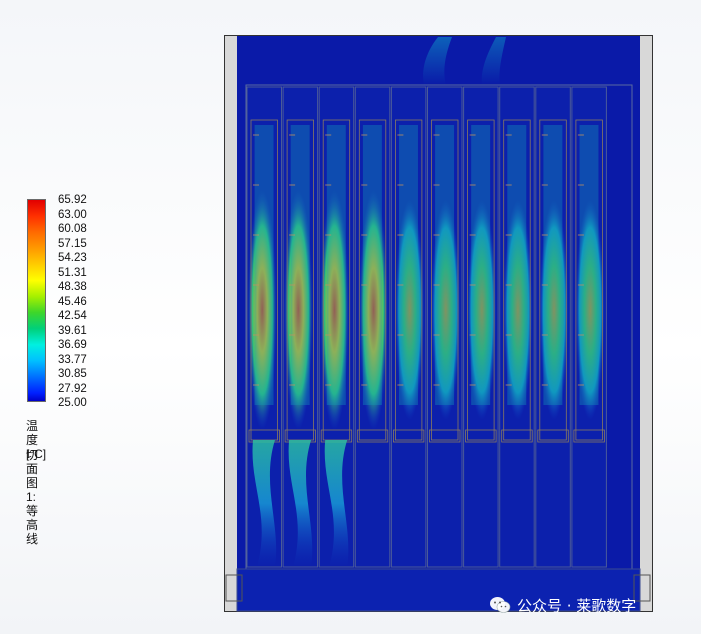 The width and height of the screenshot is (701, 634). What do you see at coordinates (72, 301) in the screenshot?
I see `legend-tick: 45.46` at bounding box center [72, 301].